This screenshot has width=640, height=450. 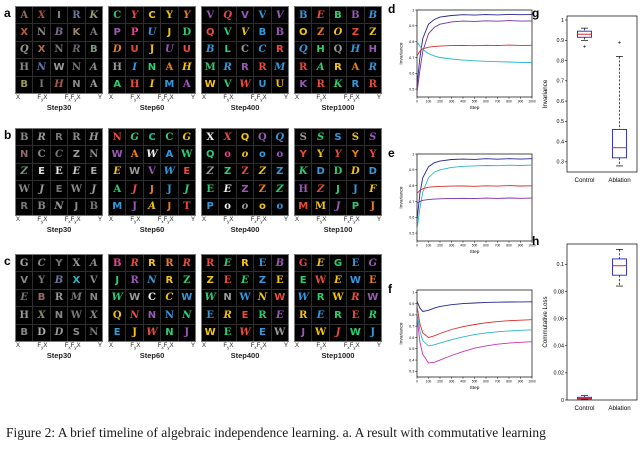 What do you see at coordinates (413, 154) in the screenshot?
I see `svg-text: 1` at bounding box center [413, 154].